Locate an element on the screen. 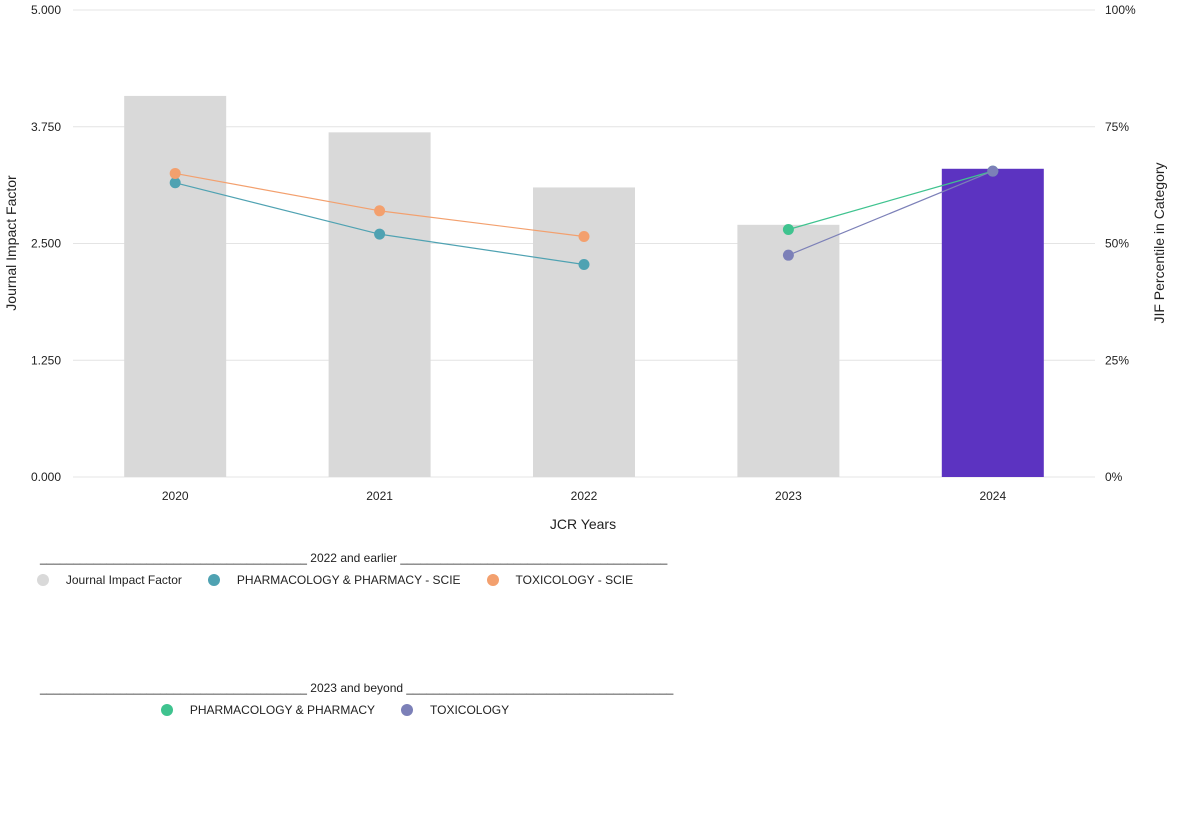 Image resolution: width=1188 pixels, height=819 pixels. x-axis-ticks: 2020 2021 2022 2023 2024 is located at coordinates (584, 496).